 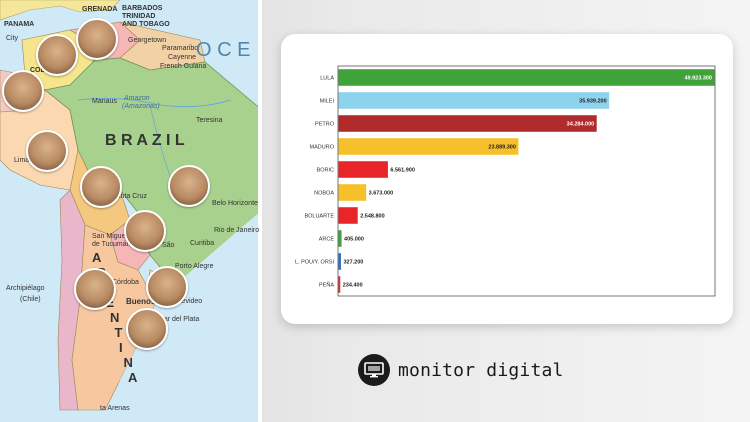 I want to click on value-label: 234.400, so click(x=353, y=286).